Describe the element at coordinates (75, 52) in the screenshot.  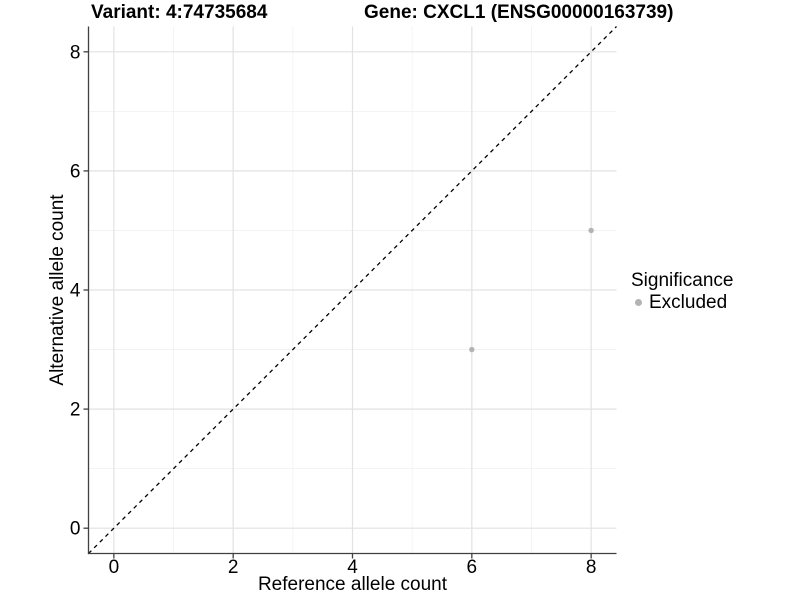
I see `y-tick-label: 8` at that location.